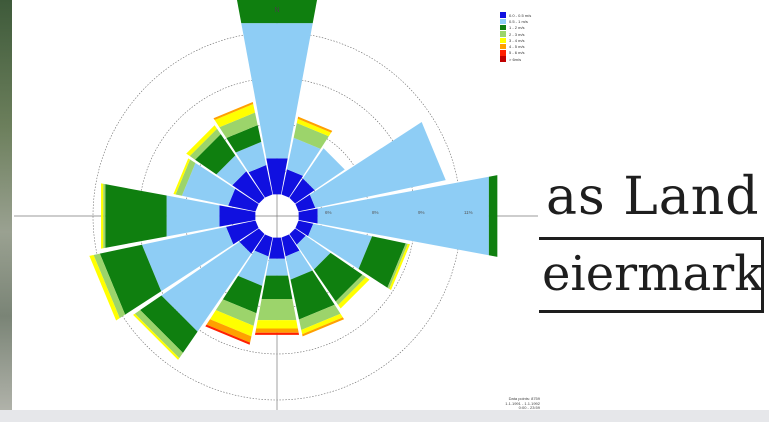  I want to click on satellite-photo-strip, so click(6, 211).